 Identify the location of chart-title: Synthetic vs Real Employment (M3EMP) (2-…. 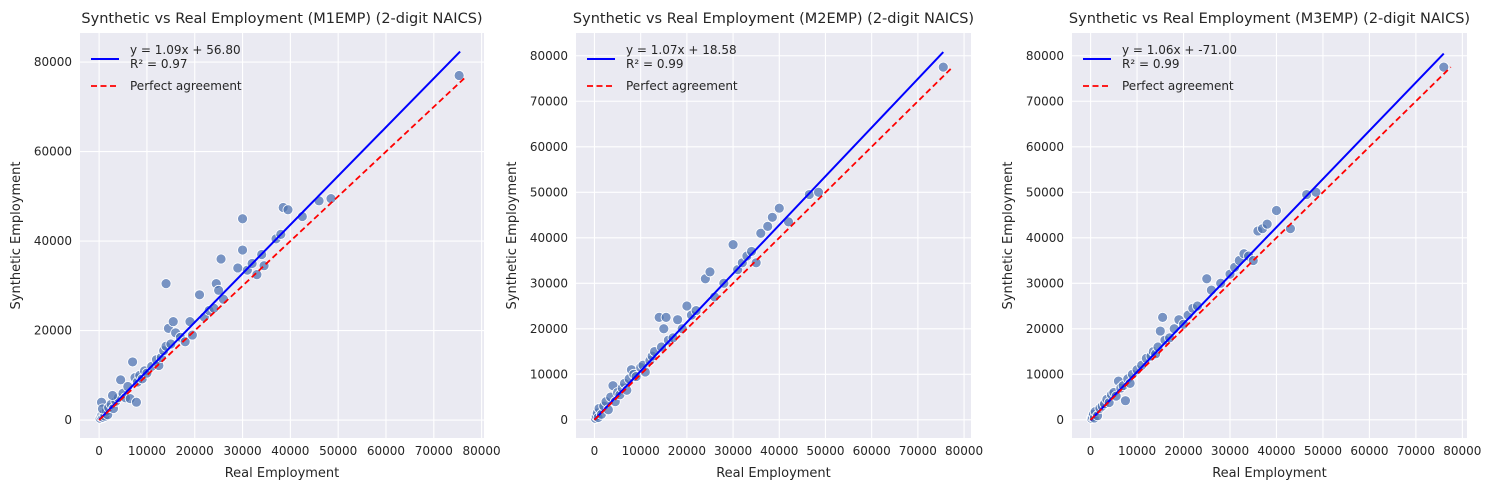
(1269, 19).